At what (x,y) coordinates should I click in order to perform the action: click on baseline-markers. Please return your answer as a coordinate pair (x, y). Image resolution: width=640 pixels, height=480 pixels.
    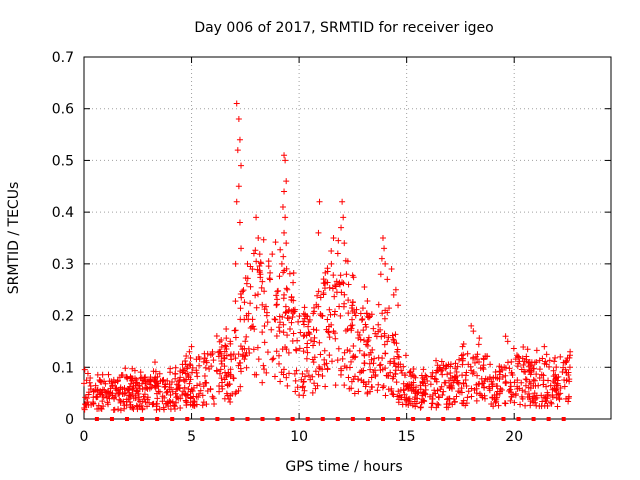
    Looking at the image, I should click on (330, 419).